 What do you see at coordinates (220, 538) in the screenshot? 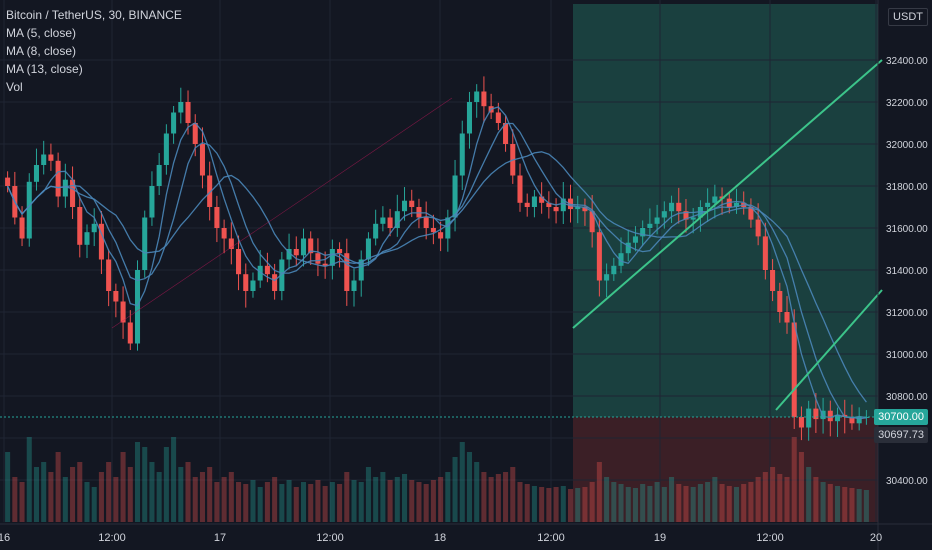
I see `x-tick-label: 17` at bounding box center [220, 538].